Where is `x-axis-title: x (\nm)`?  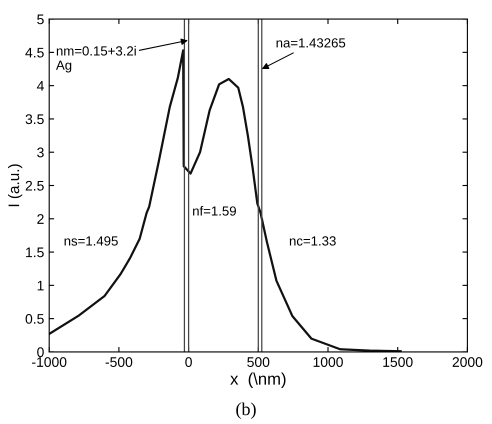
x-axis-title: x (\nm) is located at coordinates (258, 380).